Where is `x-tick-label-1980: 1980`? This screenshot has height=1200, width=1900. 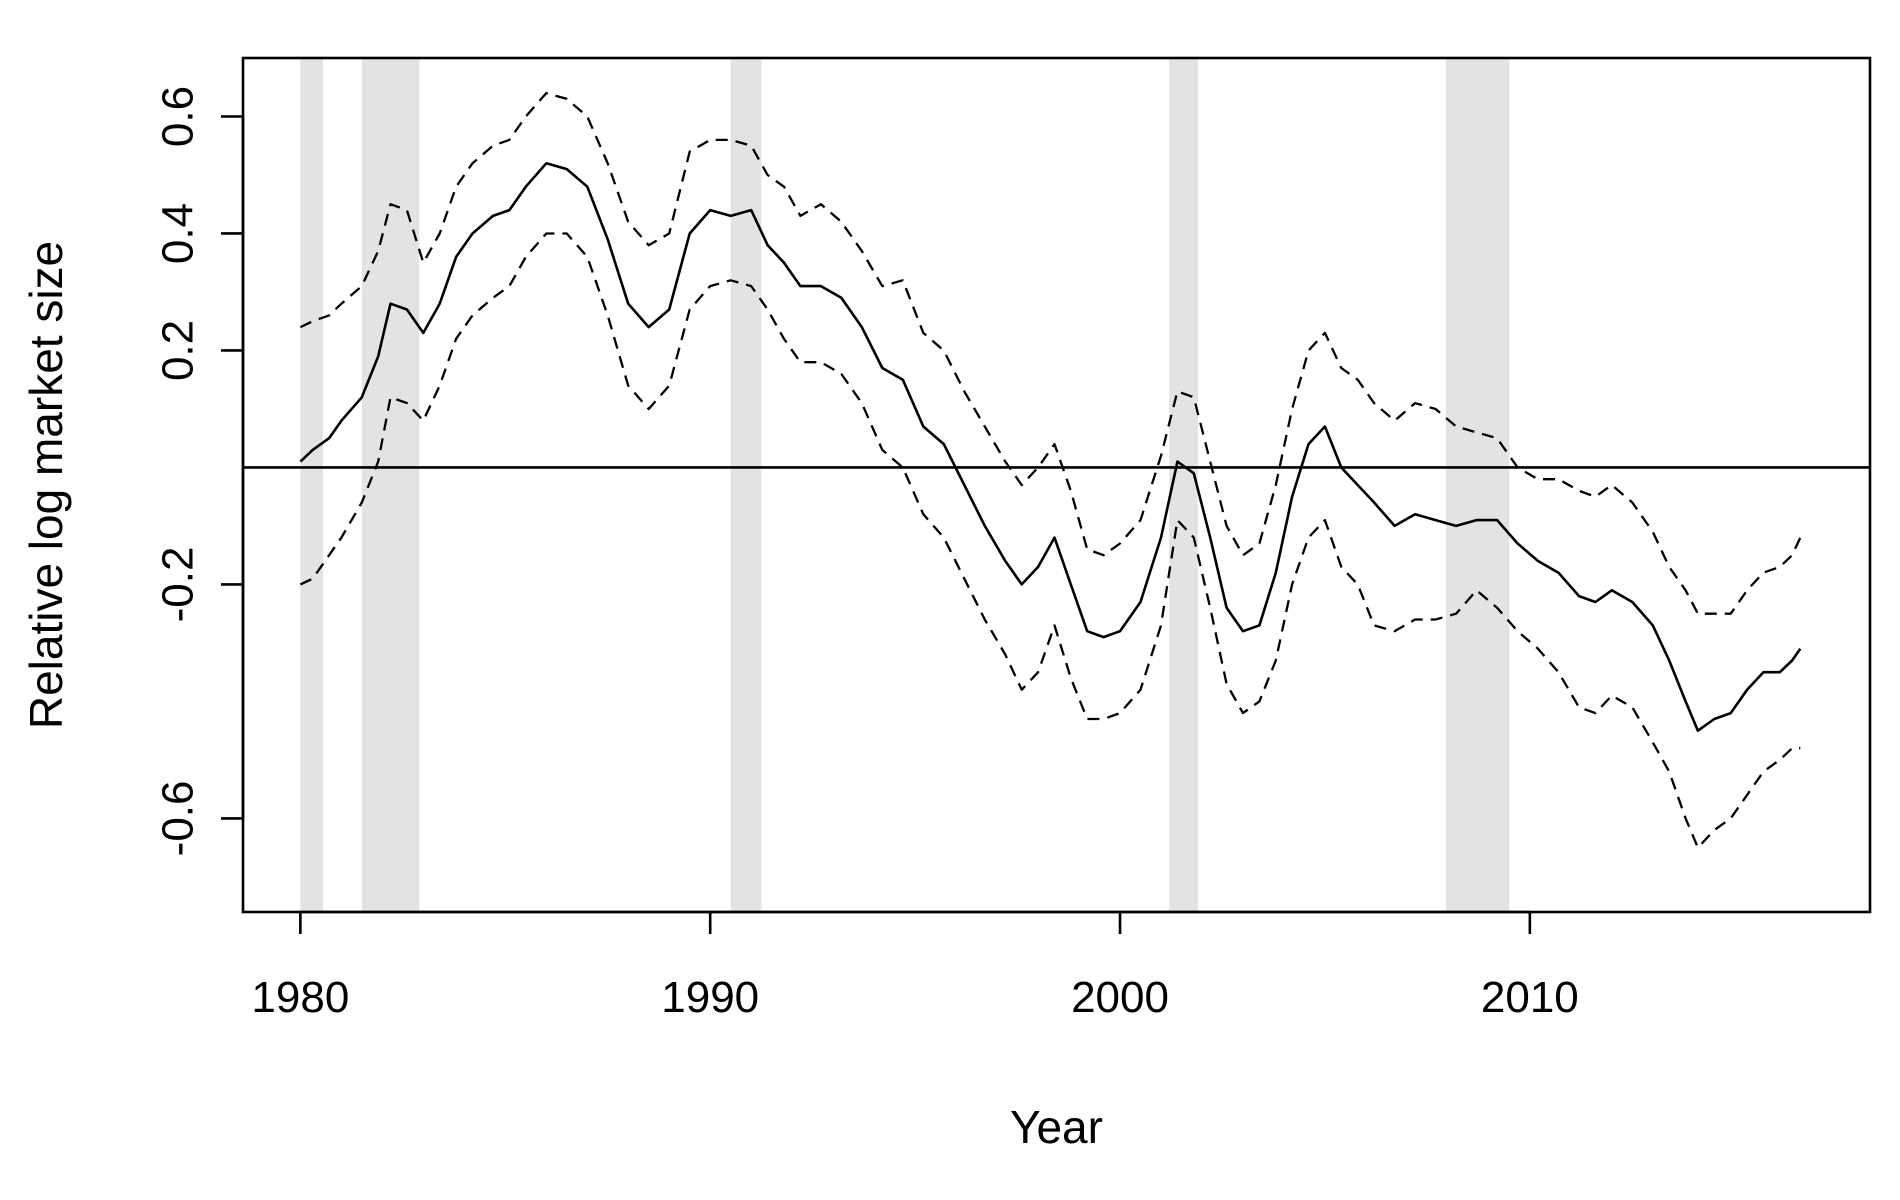
x-tick-label-1980: 1980 is located at coordinates (300, 997).